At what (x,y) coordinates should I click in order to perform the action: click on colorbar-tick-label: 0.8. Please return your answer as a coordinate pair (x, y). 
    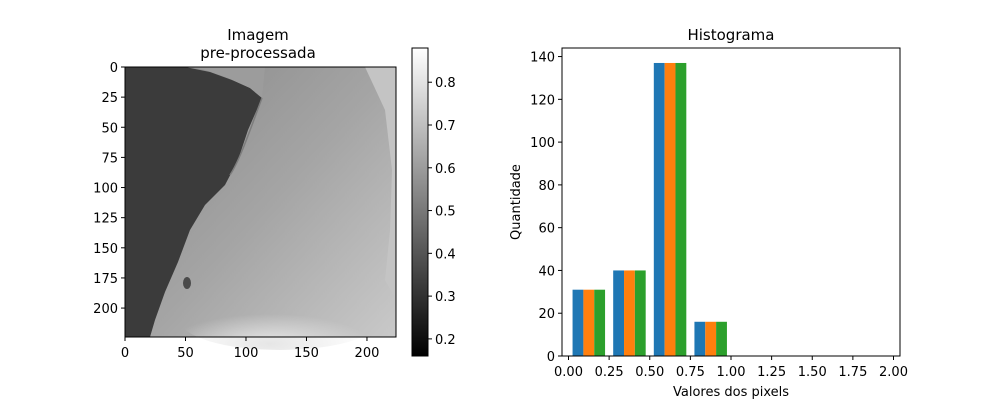
    Looking at the image, I should click on (445, 83).